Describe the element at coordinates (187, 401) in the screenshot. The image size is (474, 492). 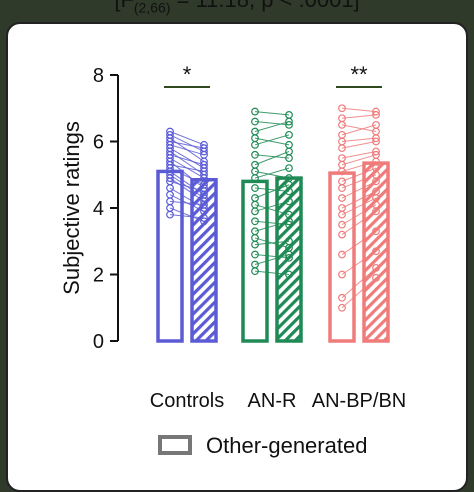
I see `x-tick-label: Controls` at that location.